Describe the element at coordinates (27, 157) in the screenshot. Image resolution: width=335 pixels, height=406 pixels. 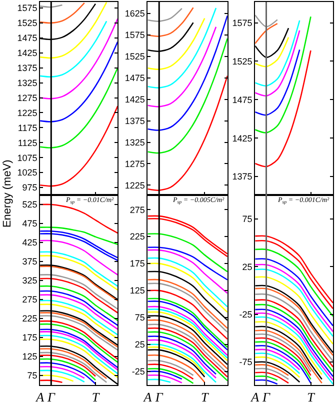
I see `y-tick-label: 1075` at that location.